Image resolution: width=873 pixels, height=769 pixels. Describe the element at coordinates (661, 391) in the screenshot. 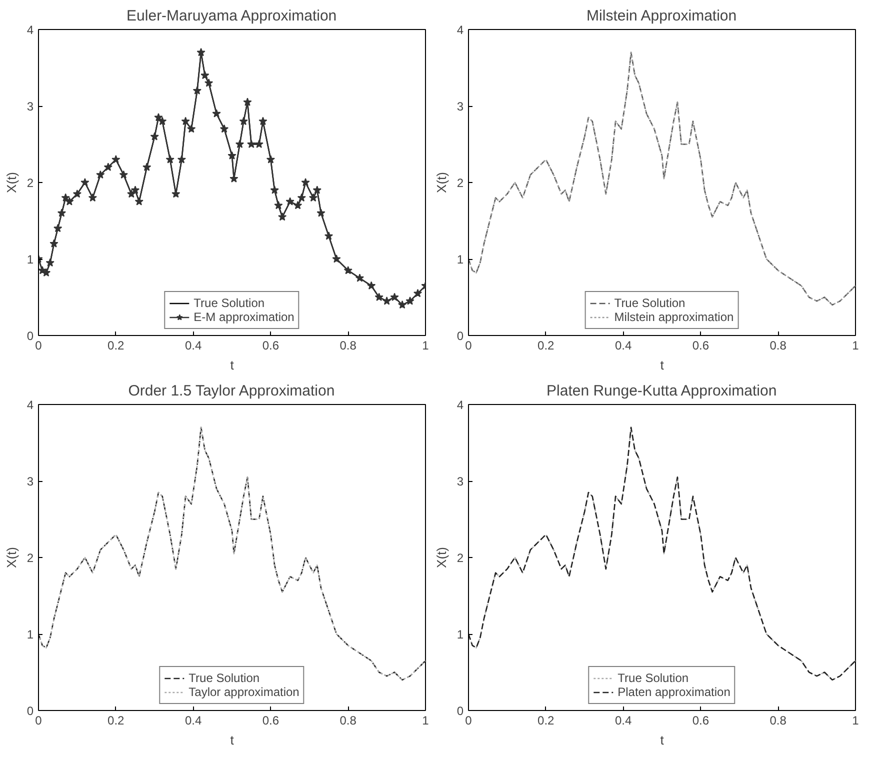

I see `chart-title: Platen Runge-Kutta Approximation` at that location.